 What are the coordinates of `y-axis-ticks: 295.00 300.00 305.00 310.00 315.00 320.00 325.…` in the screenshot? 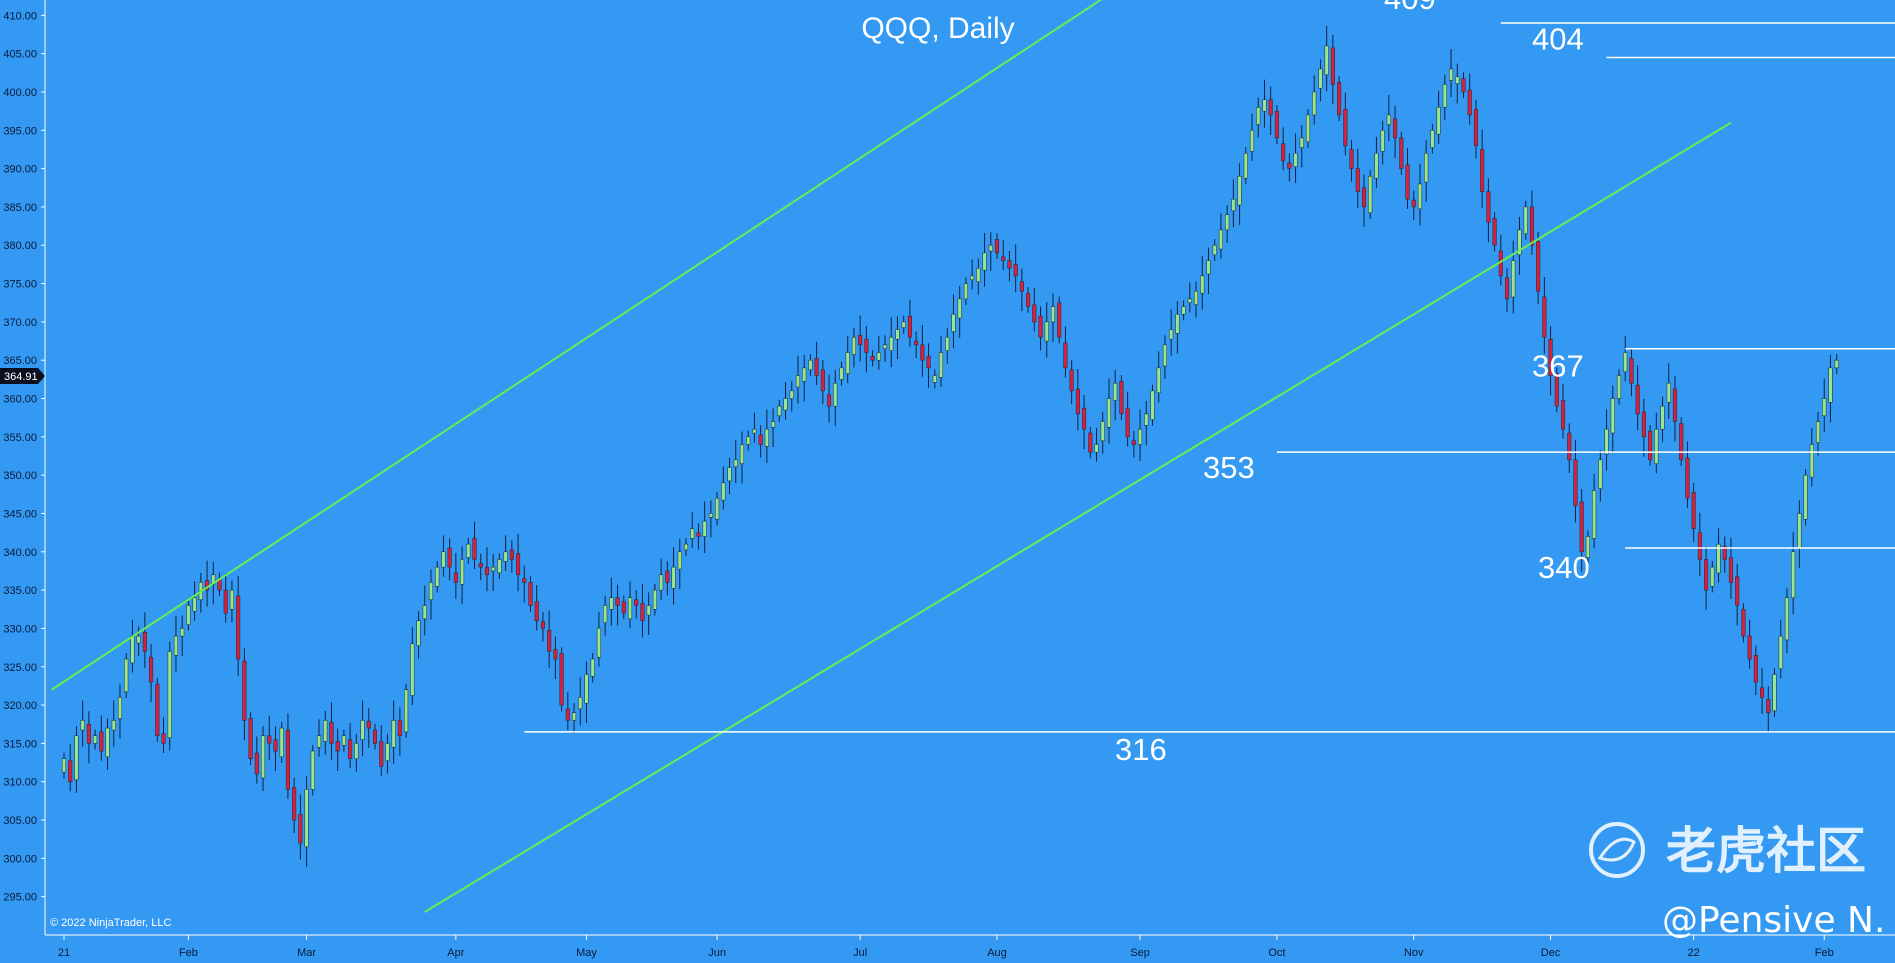 It's located at (24, 457).